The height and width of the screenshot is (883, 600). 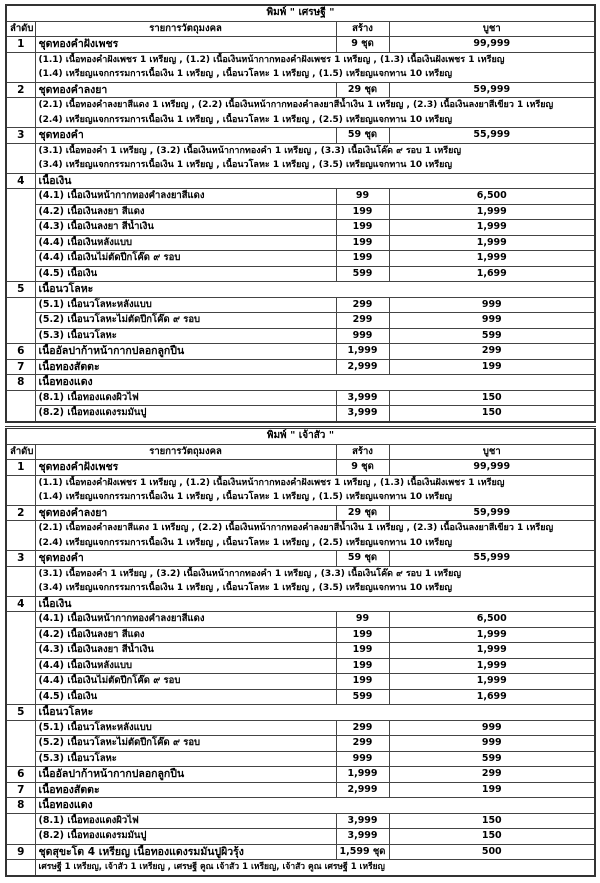 I want to click on subitem-build: 199, so click(x=362, y=681).